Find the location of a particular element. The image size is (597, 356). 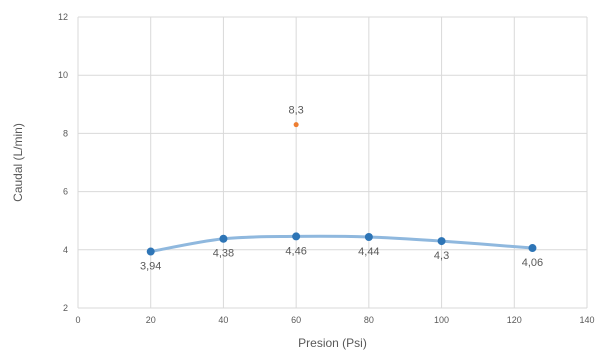

x-tick-label: 60 is located at coordinates (296, 320).